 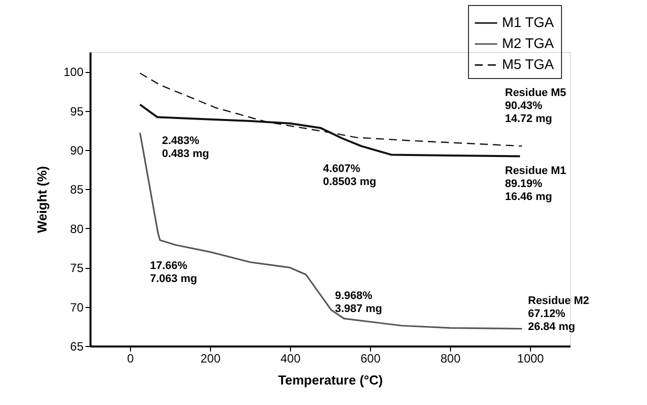 What do you see at coordinates (370, 359) in the screenshot?
I see `x-tick-label: 600` at bounding box center [370, 359].